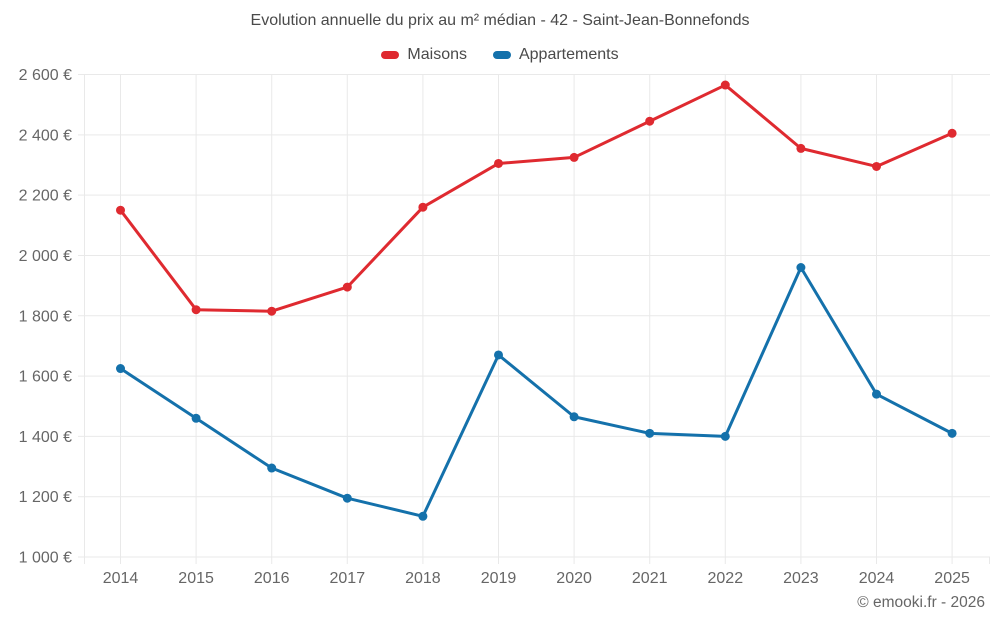 This screenshot has height=625, width=1000. What do you see at coordinates (347, 498) in the screenshot?
I see `appartements-point-2017` at bounding box center [347, 498].